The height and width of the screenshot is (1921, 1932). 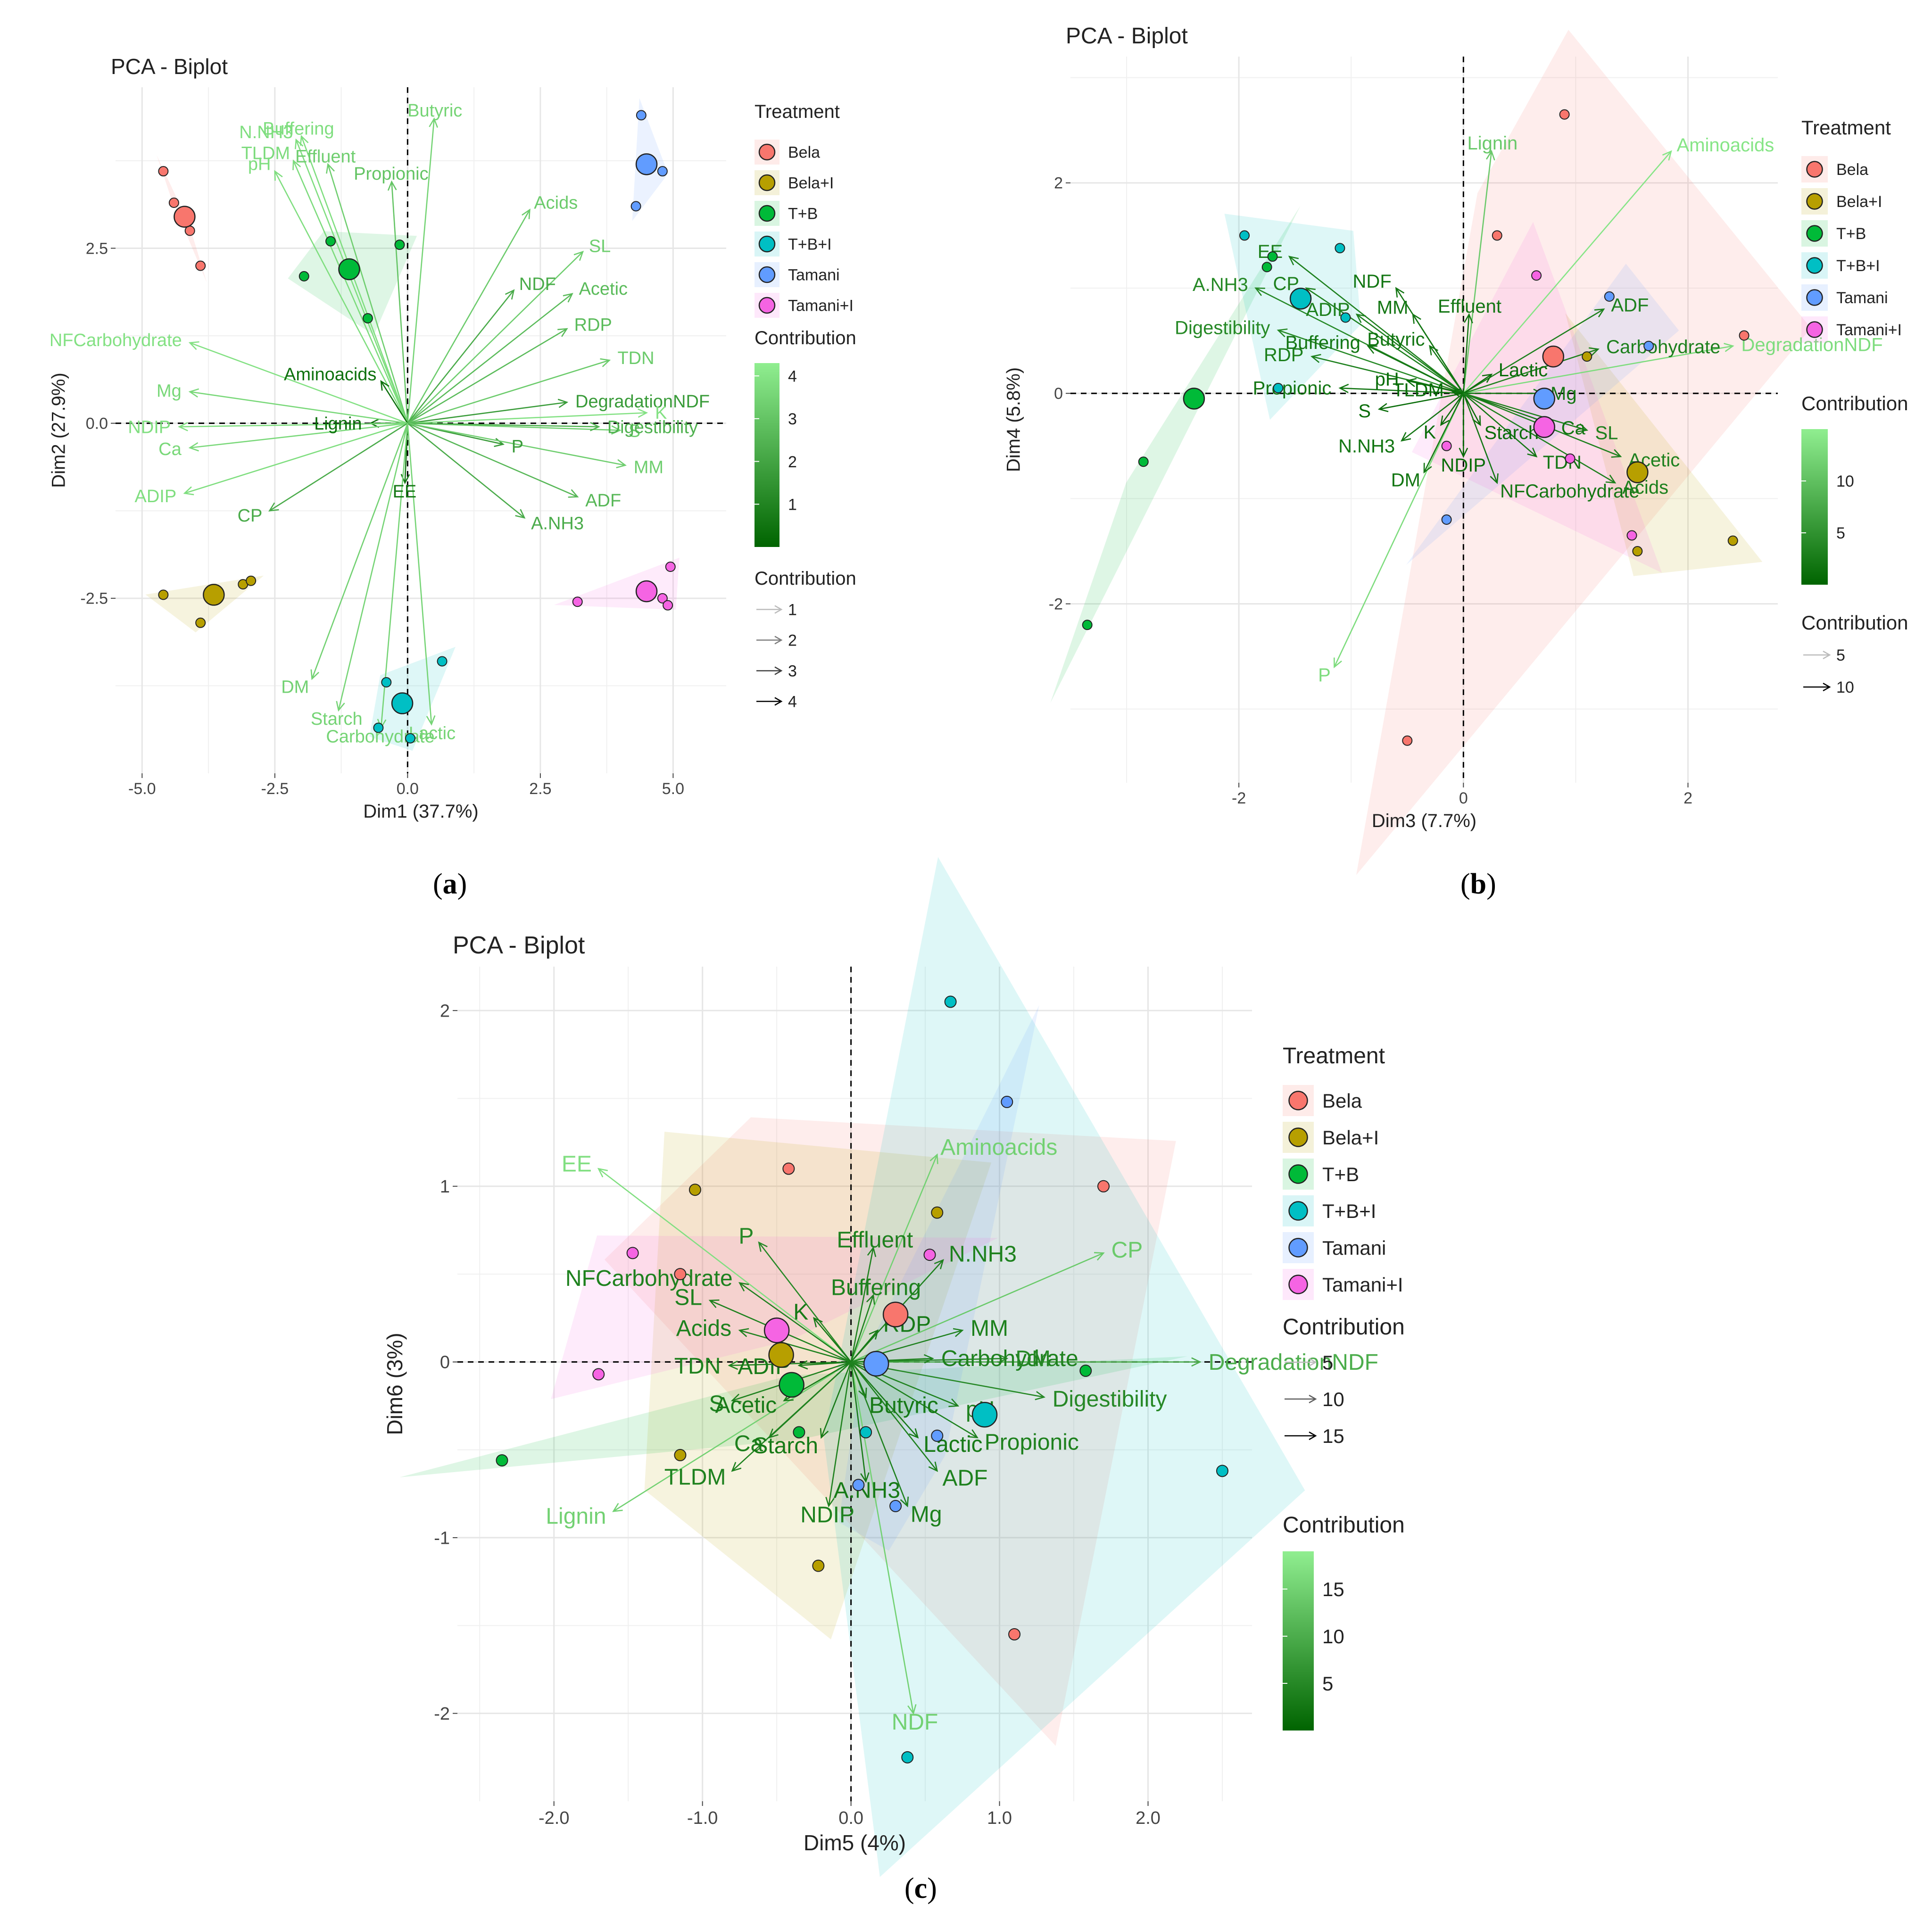 I want to click on arrowhead-adip, so click(x=802, y=1365).